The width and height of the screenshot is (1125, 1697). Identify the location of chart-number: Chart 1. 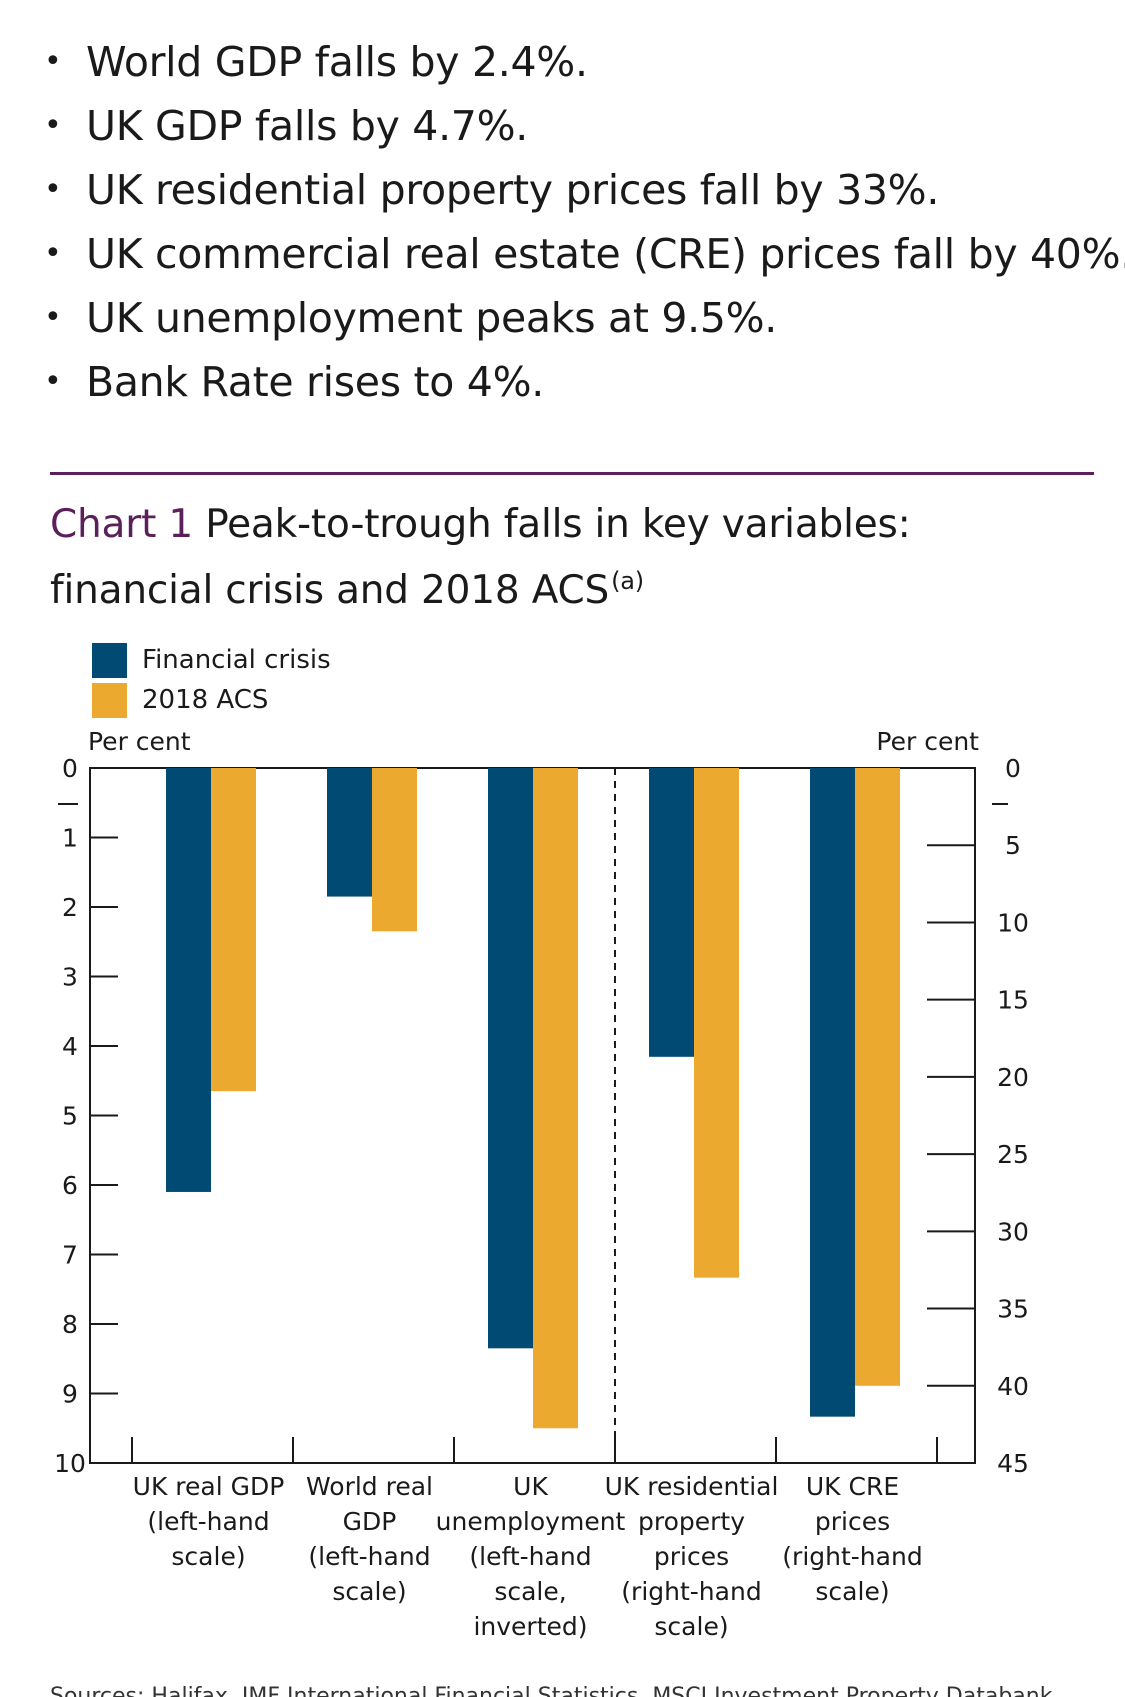
(121, 524).